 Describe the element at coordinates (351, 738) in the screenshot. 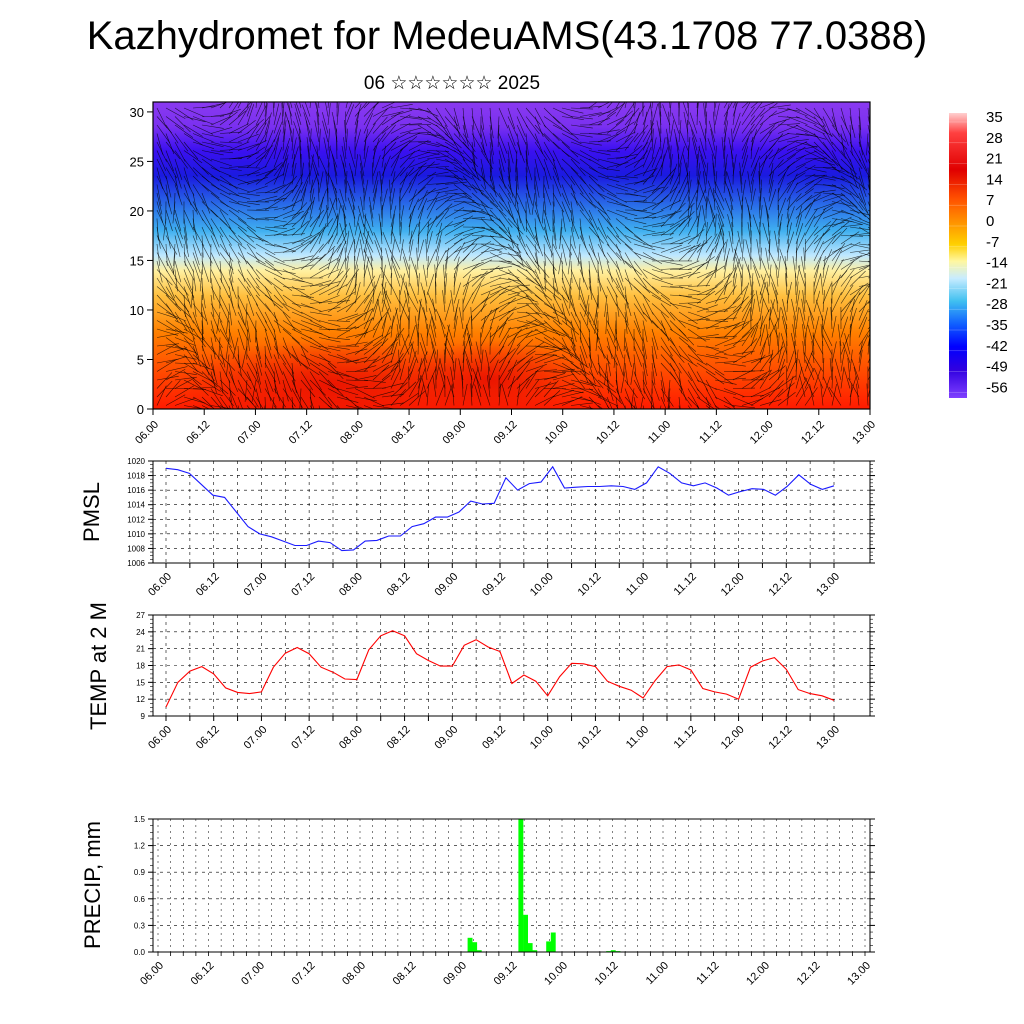

I see `temperature-x-tick-label: 08.00` at that location.